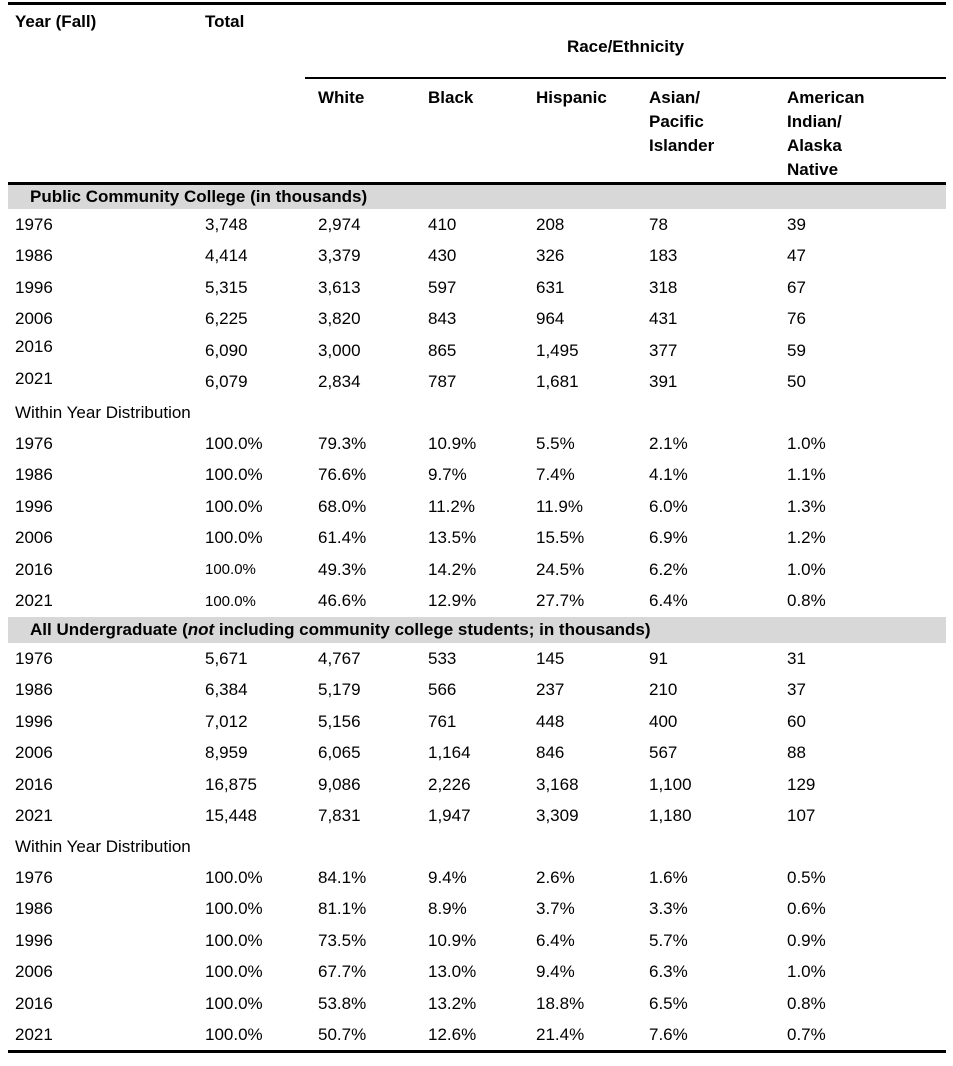  Describe the element at coordinates (452, 538) in the screenshot. I see `value-cell: 13.5%` at that location.